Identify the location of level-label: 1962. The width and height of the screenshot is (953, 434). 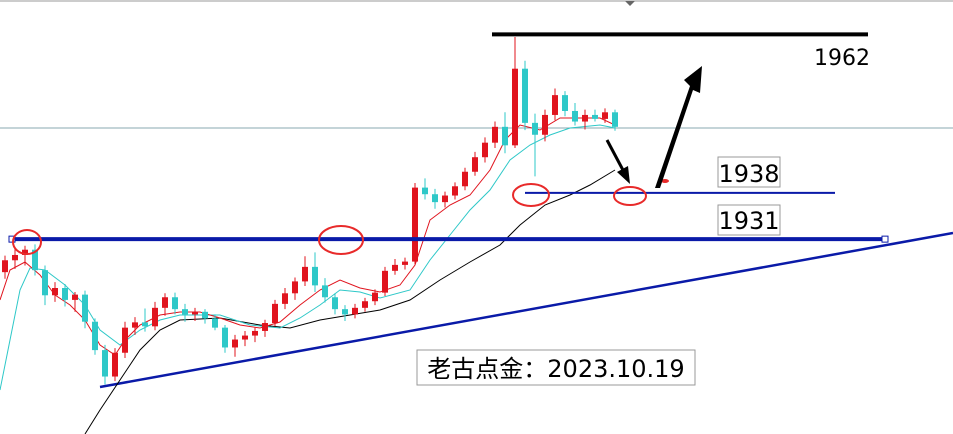
(842, 58).